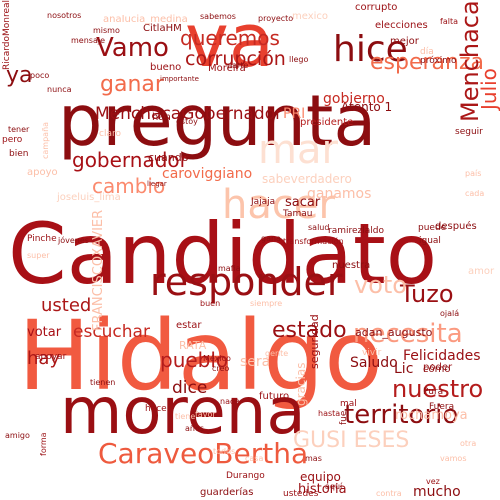  I want to click on word-mejor: mejor, so click(404, 41).